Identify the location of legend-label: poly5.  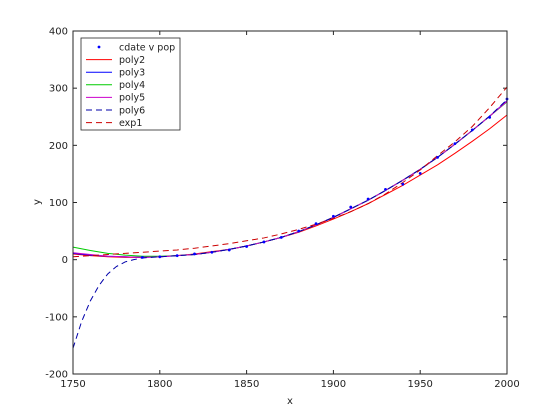
(132, 98).